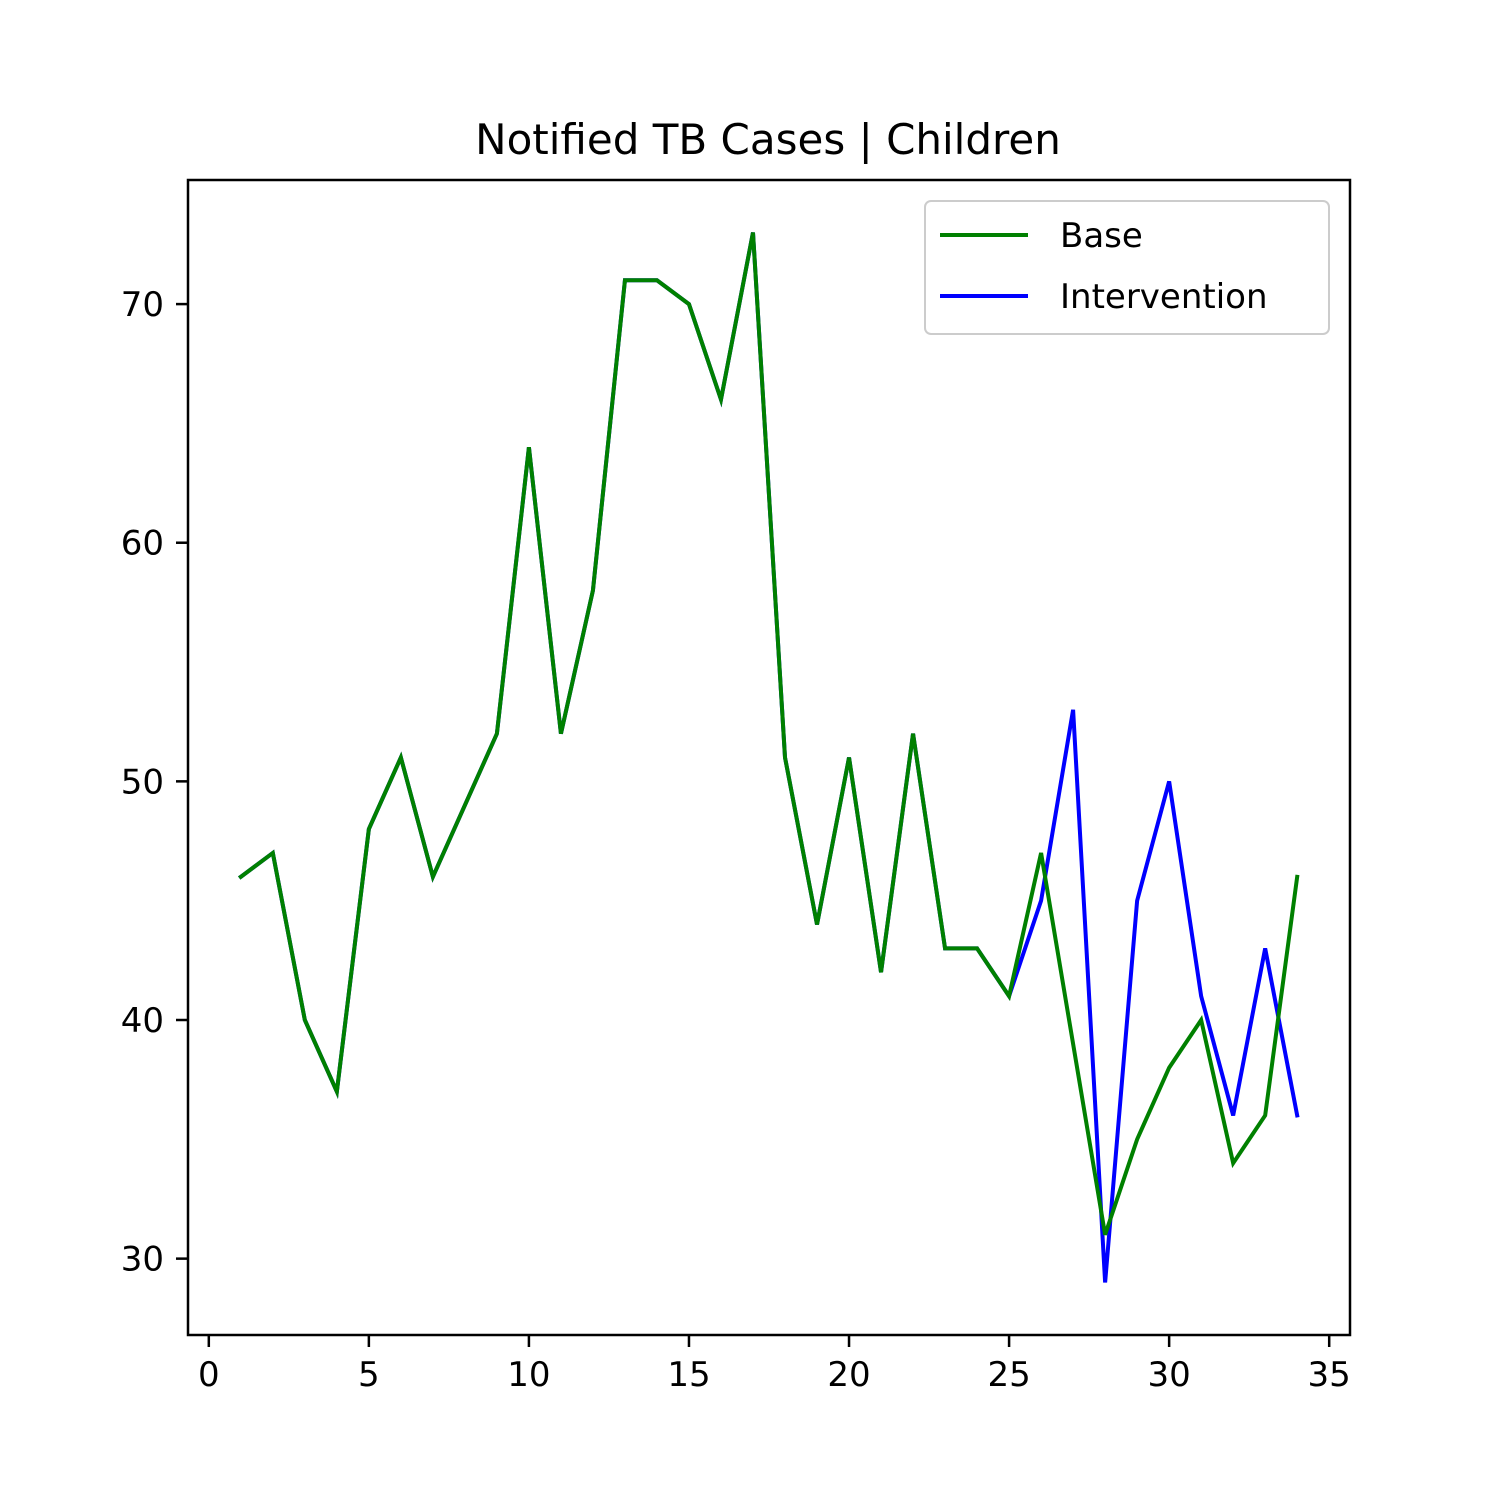  Describe the element at coordinates (142, 1260) in the screenshot. I see `y-tick-label: 30` at that location.